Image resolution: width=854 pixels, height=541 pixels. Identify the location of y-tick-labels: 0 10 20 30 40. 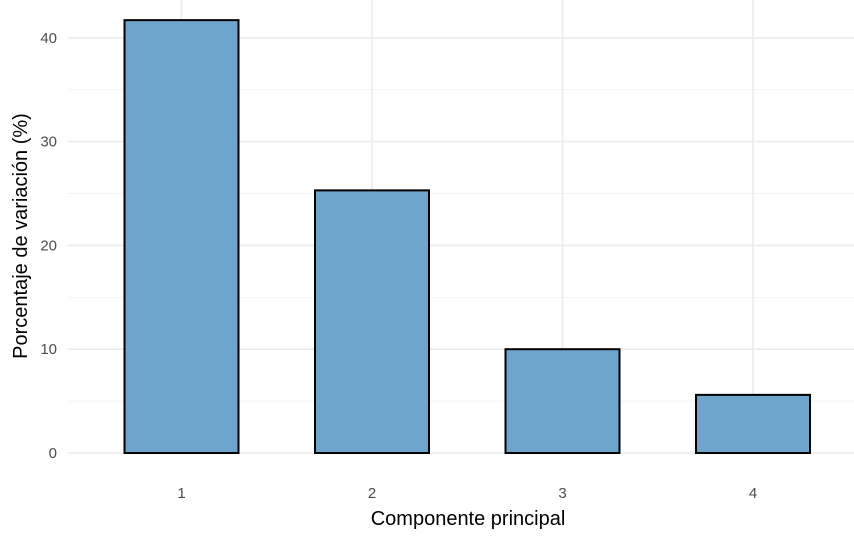
(48, 246).